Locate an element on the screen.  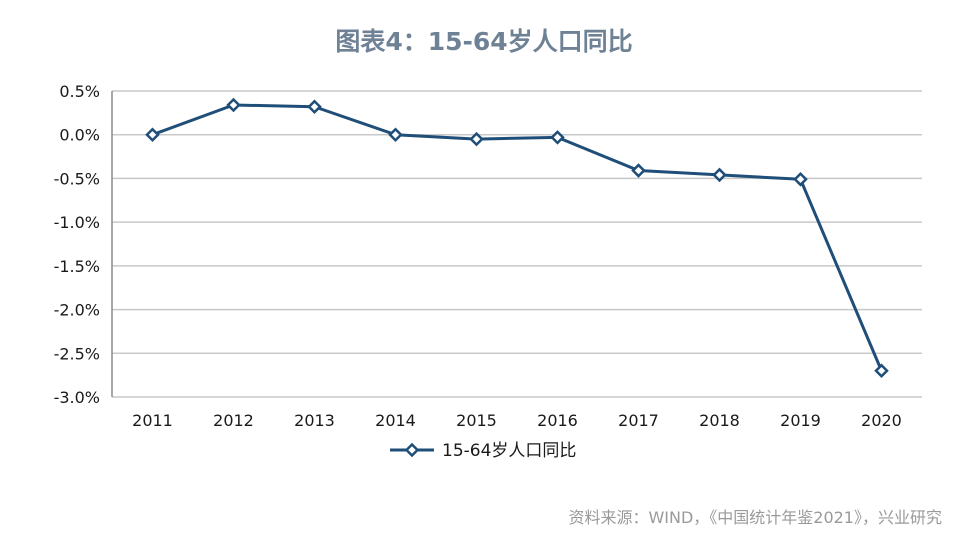
y-tick-label: 0.0% is located at coordinates (79, 135).